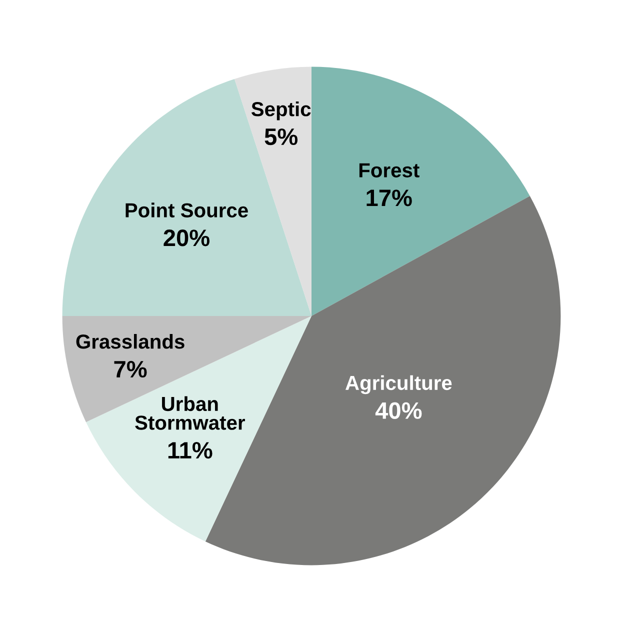 The height and width of the screenshot is (632, 623). Describe the element at coordinates (187, 210) in the screenshot. I see `slice-label: Point Source` at that location.